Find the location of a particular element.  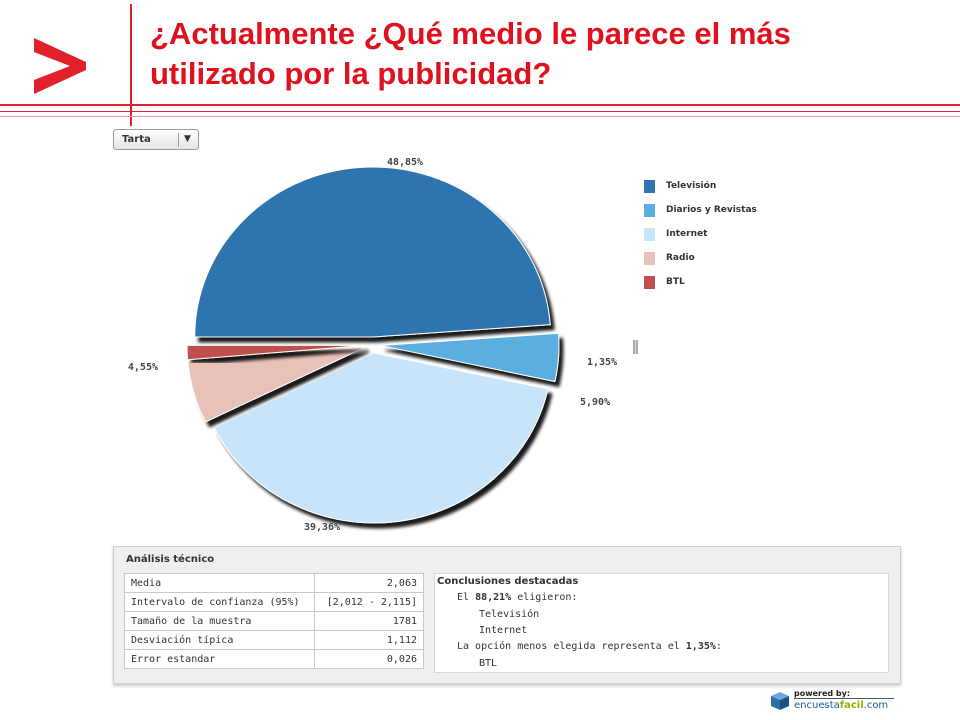

table-row: Tamaño de la muestra 1781 is located at coordinates (274, 621).